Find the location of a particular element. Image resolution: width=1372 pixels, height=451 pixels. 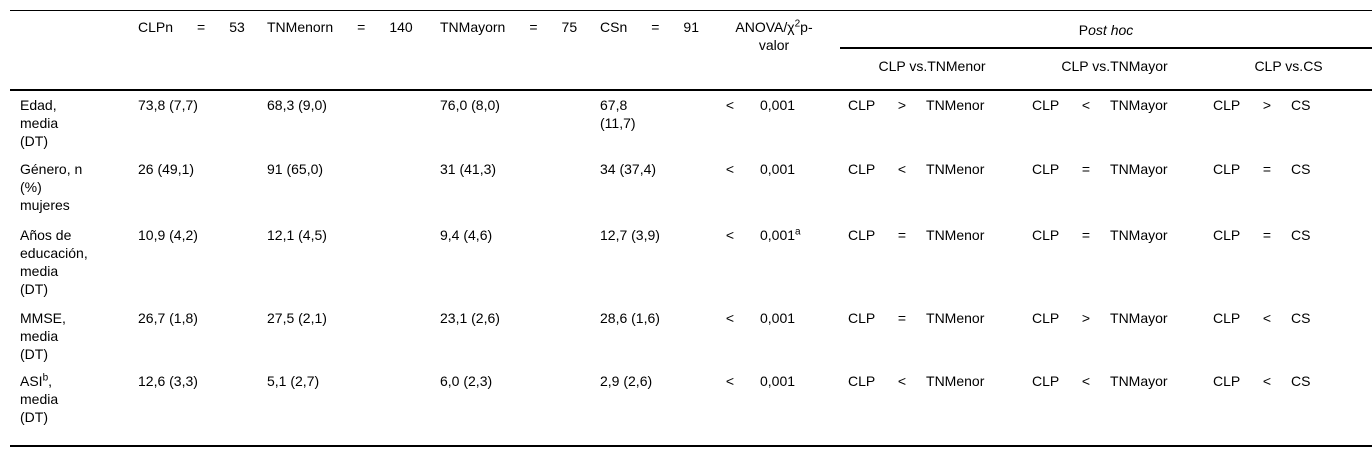

value-tnmenor: 91 (65,0) is located at coordinates (295, 169).